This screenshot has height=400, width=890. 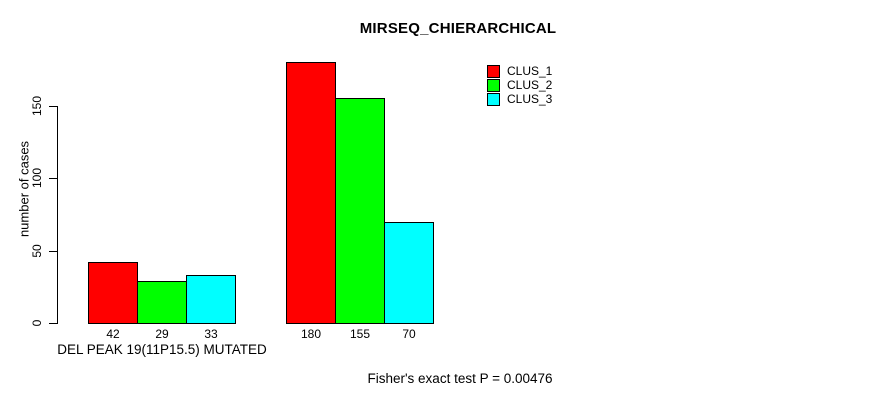 What do you see at coordinates (460, 378) in the screenshot?
I see `fisher-test-note: Fisher's exact test P = 0.00476` at bounding box center [460, 378].